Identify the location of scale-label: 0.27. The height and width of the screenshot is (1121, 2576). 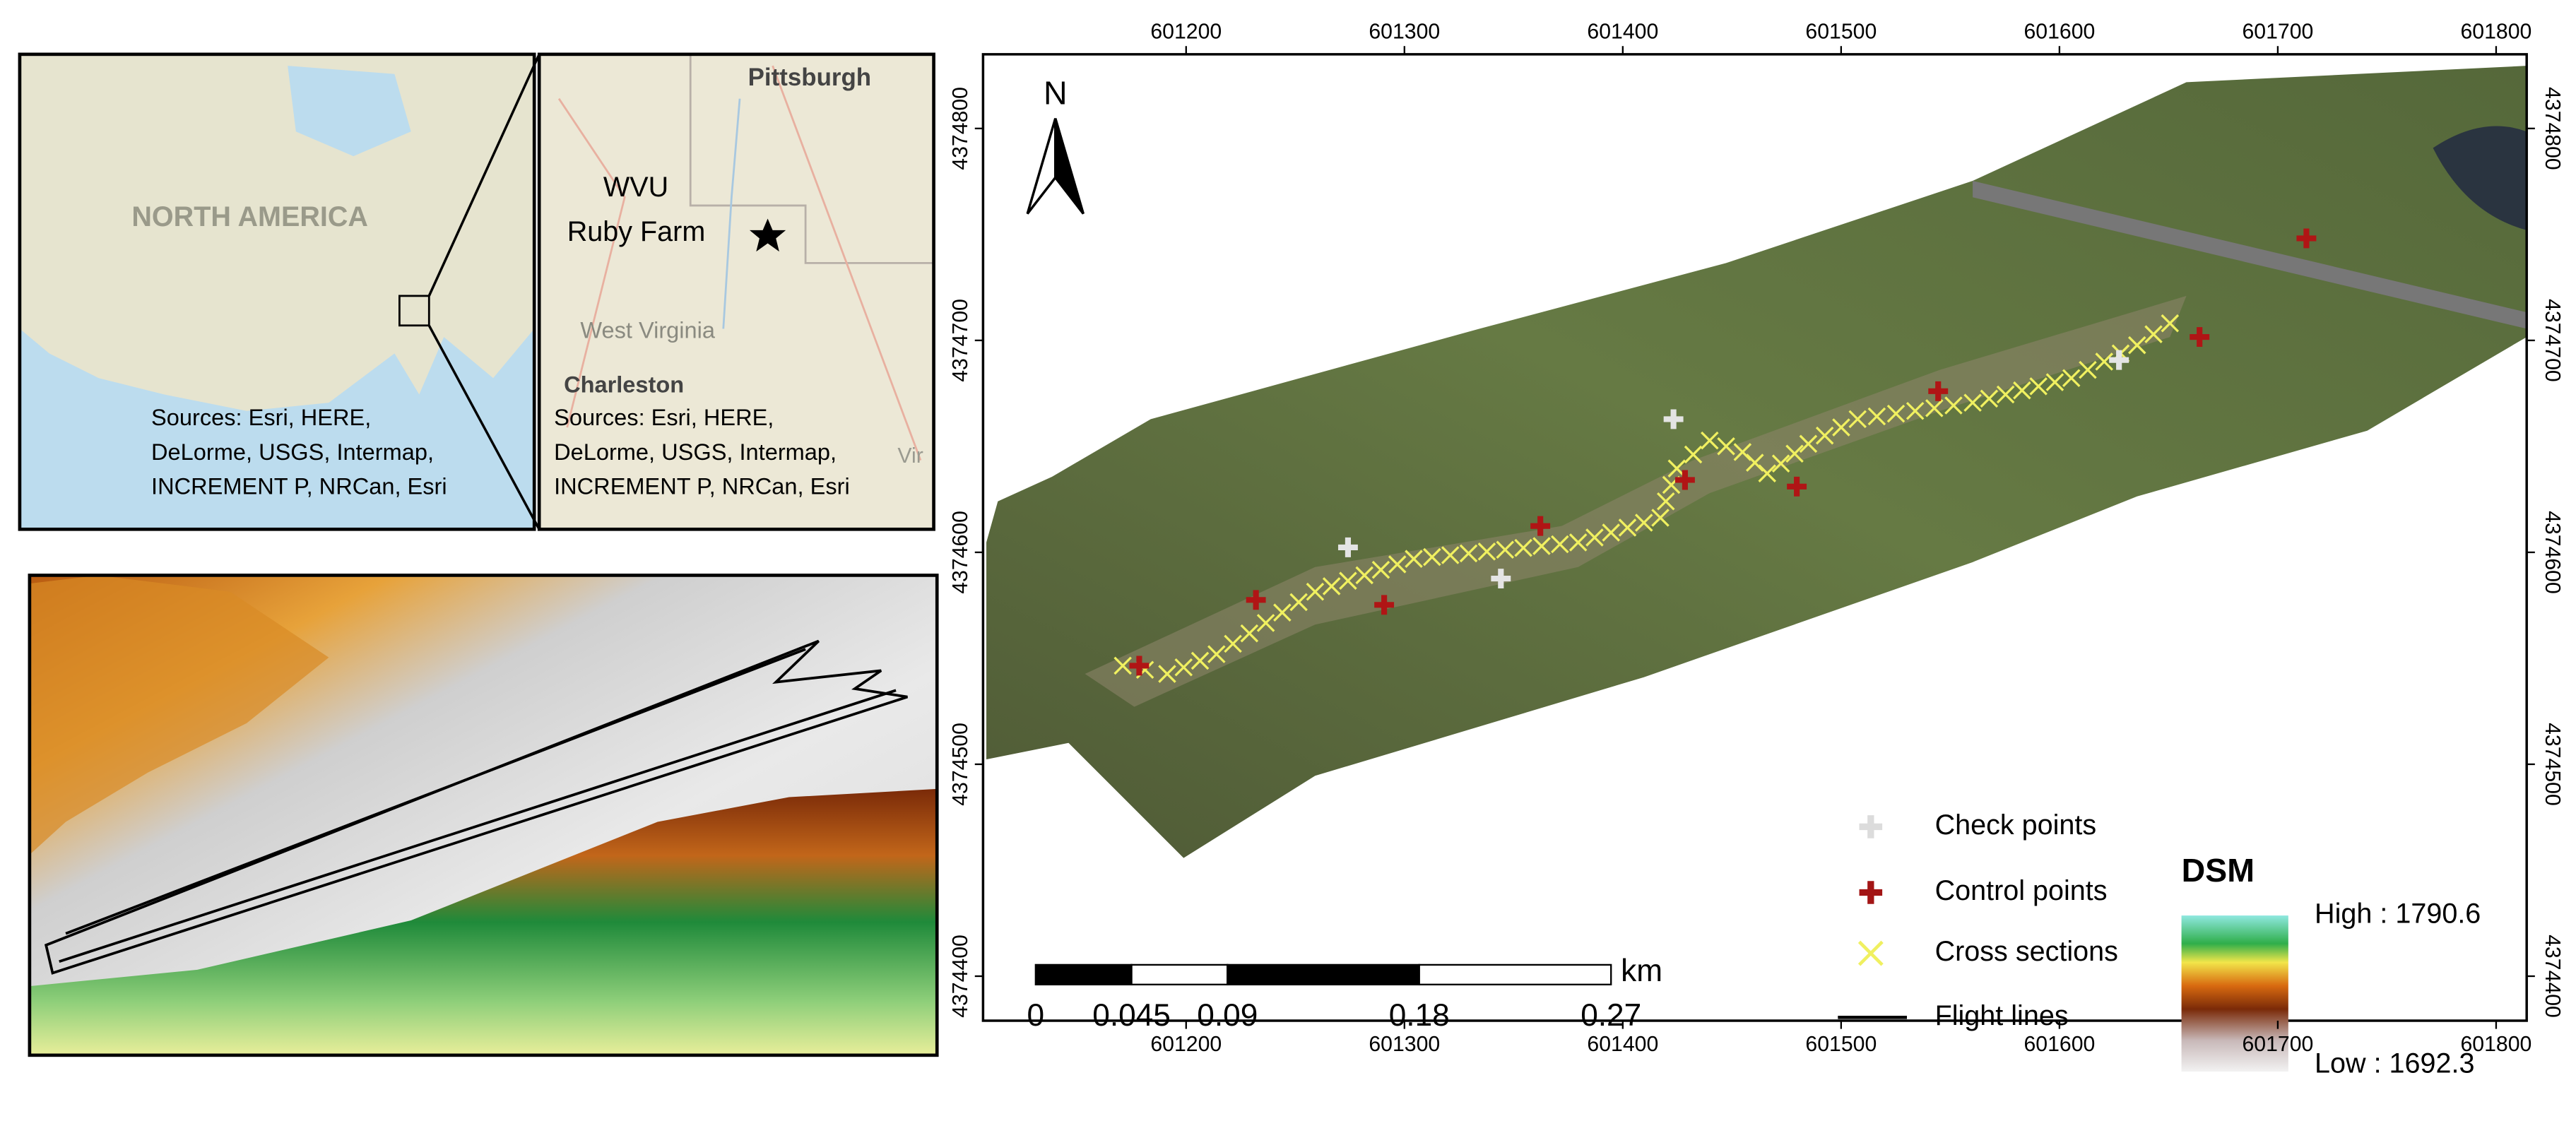
(1611, 1015).